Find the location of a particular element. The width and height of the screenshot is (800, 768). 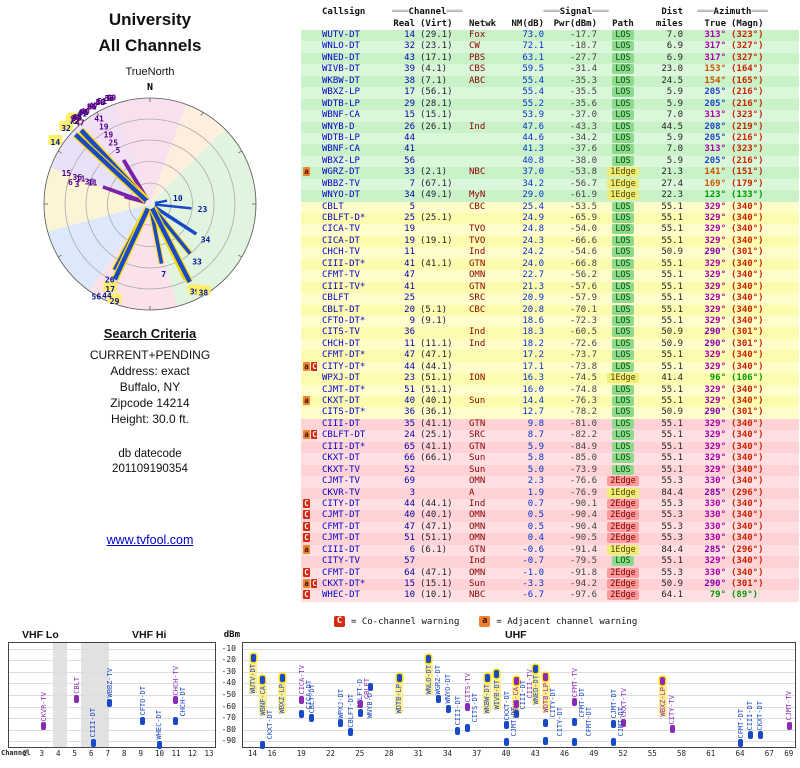

virtual-channel-cell: (6.1) is located at coordinates (434, 549).